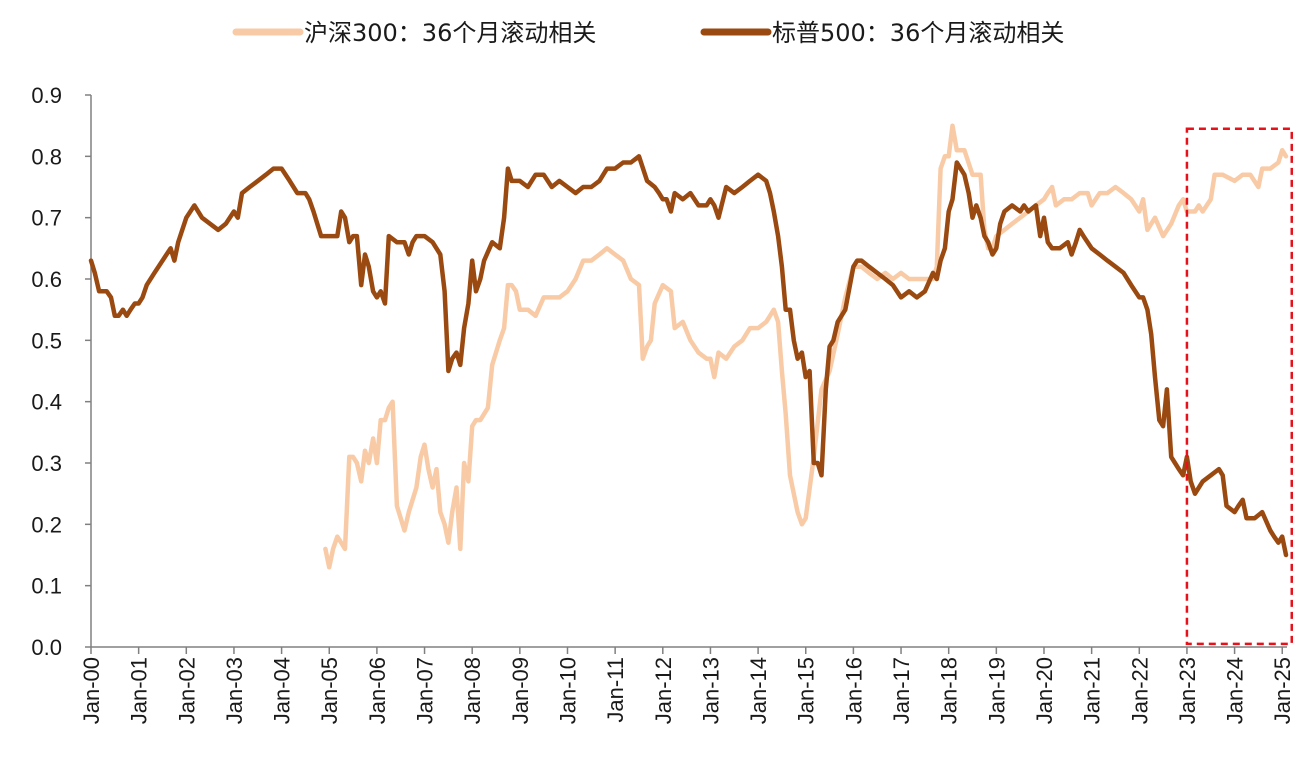 This screenshot has height=762, width=1311. What do you see at coordinates (901, 690) in the screenshot?
I see `x-tick-label: Jan-17` at bounding box center [901, 690].